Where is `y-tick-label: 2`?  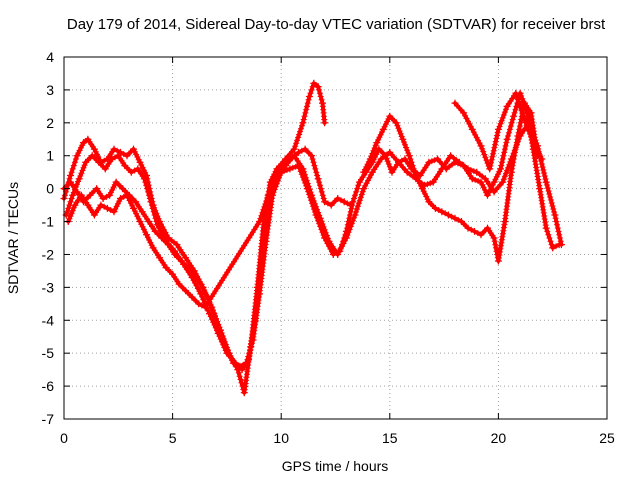 y-tick-label: 2 is located at coordinates (50, 123).